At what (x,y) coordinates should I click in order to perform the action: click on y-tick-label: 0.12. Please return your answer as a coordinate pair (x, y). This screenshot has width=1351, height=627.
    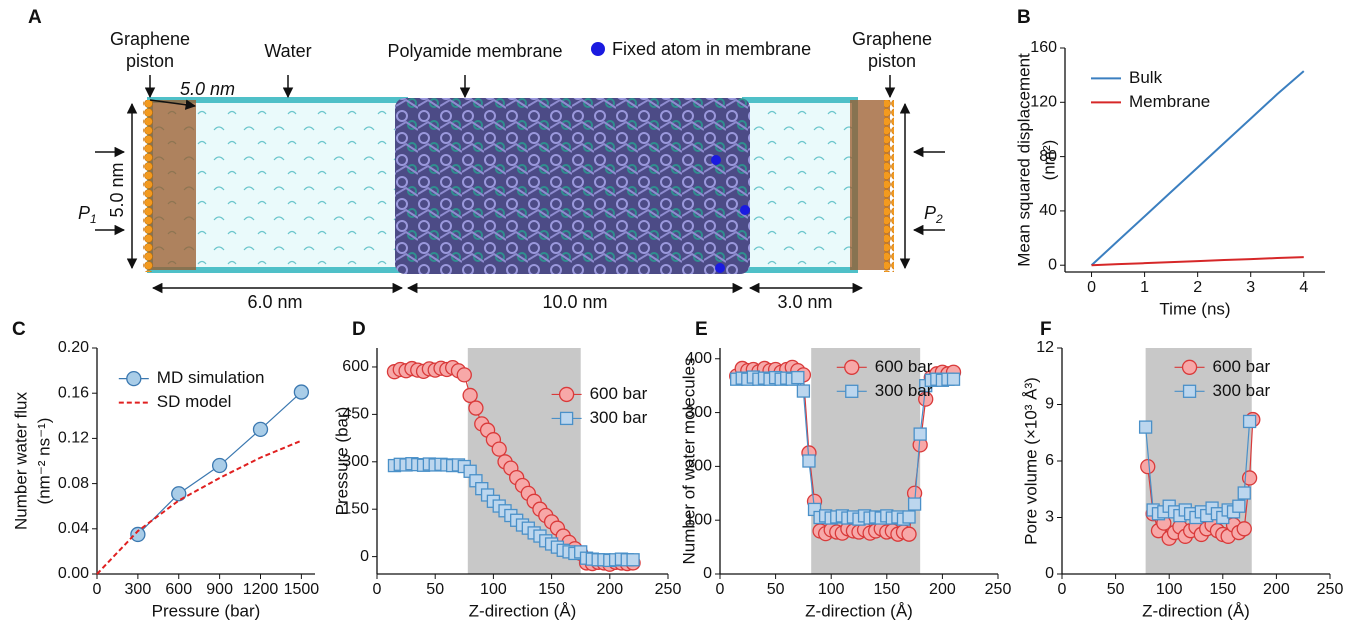
    Looking at the image, I should click on (73, 438).